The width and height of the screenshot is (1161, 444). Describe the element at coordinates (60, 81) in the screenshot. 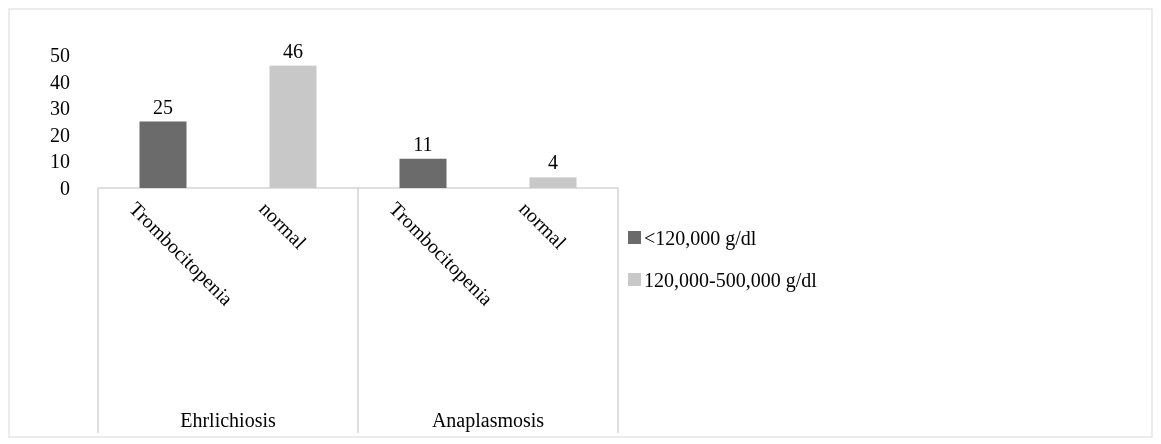

I see `y-tick-label: 40` at that location.